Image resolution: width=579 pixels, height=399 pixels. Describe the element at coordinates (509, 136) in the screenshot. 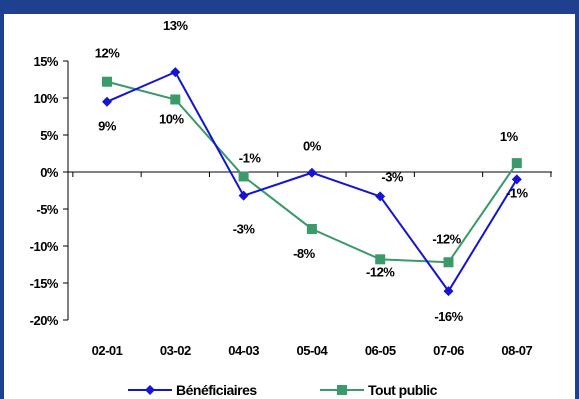

I see `data-label: 1%` at that location.